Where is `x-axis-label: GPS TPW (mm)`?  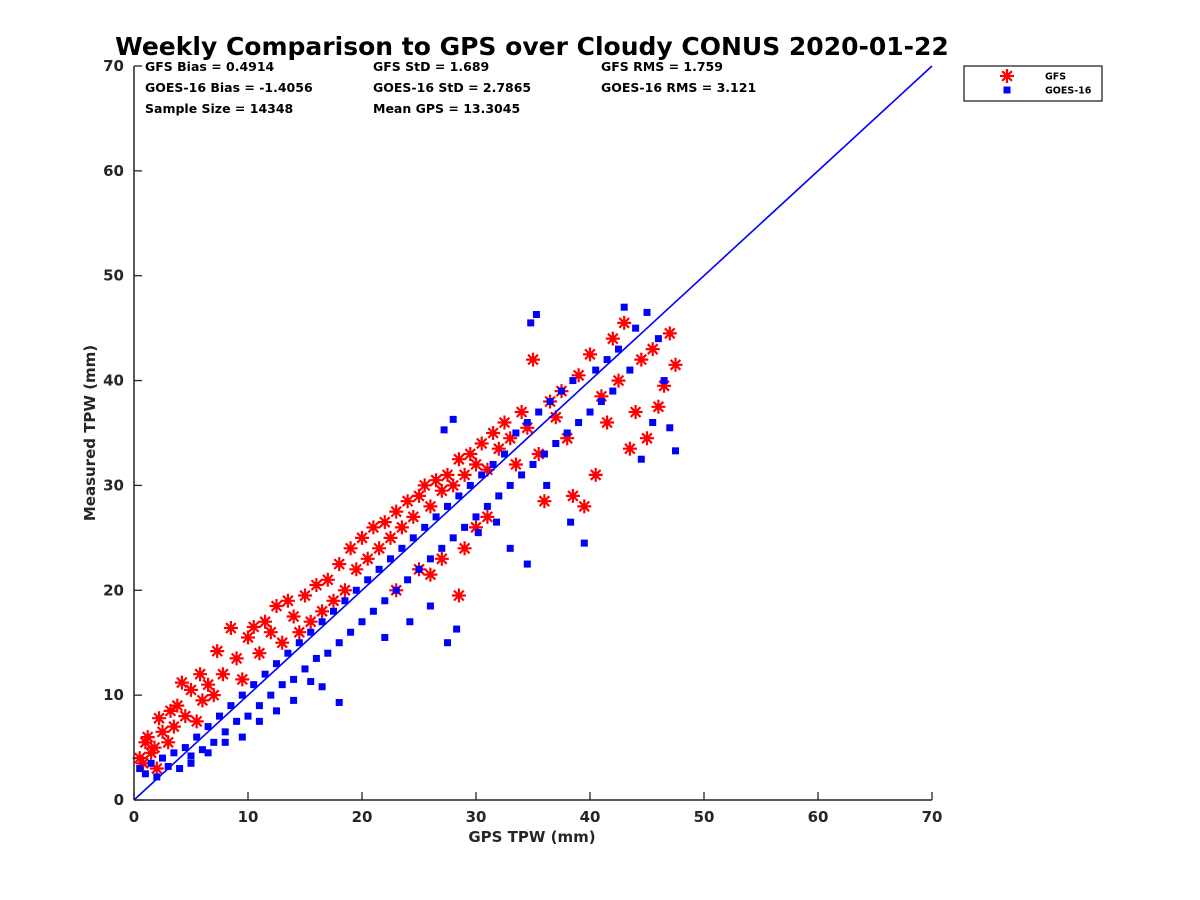
x-axis-label: GPS TPW (mm) is located at coordinates (531, 837).